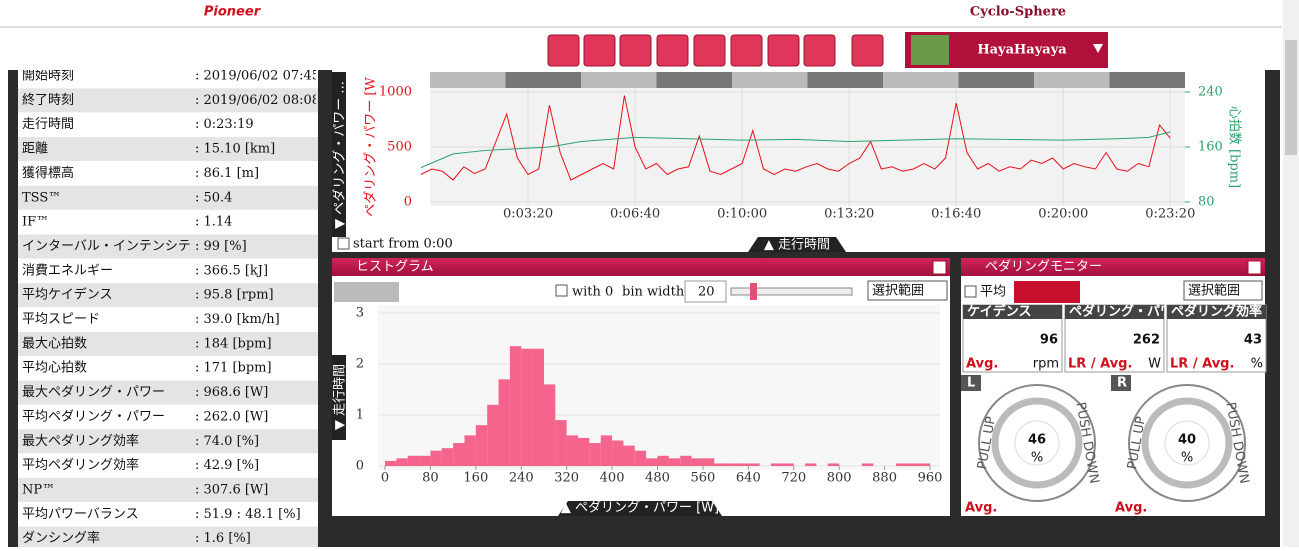 The image size is (1299, 551). I want to click on slider-handle, so click(753, 291).